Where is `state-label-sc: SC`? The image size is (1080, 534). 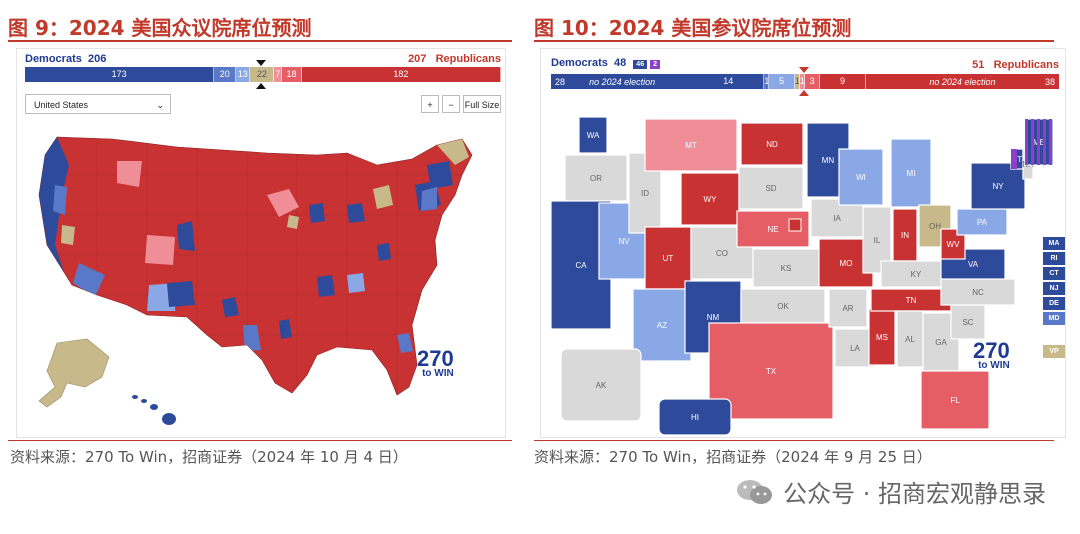
state-label-sc: SC is located at coordinates (967, 322).